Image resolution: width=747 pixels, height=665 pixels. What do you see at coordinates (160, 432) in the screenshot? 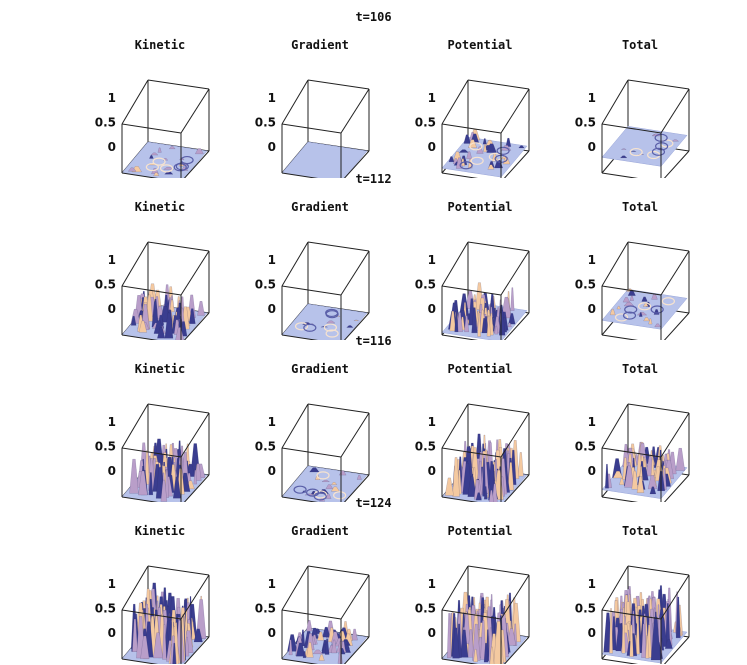
I see `surface-panel-kinetic: Kinetic 1 0.5 0` at bounding box center [160, 432].